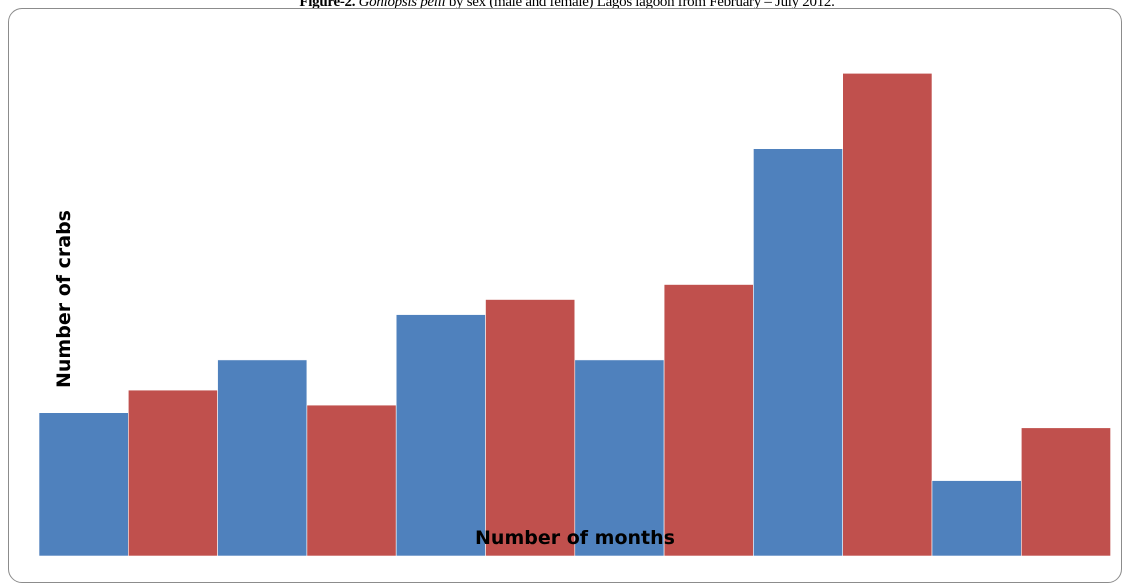 The image size is (1134, 583). Describe the element at coordinates (887, 315) in the screenshot. I see `bar-series2-group5` at that location.